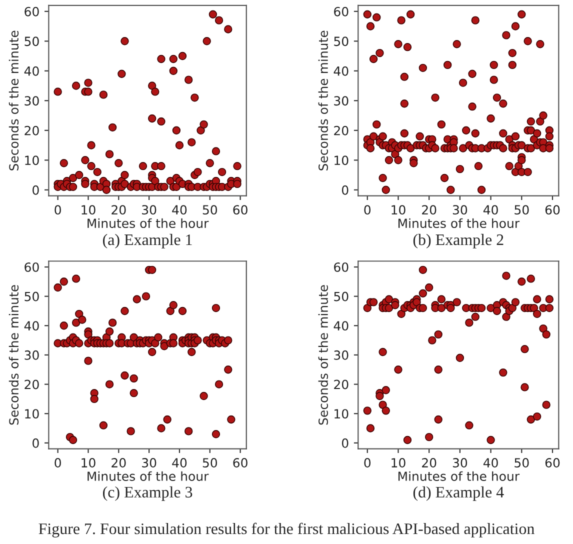  What do you see at coordinates (458, 493) in the screenshot?
I see `text: (d) Example 4` at bounding box center [458, 493].